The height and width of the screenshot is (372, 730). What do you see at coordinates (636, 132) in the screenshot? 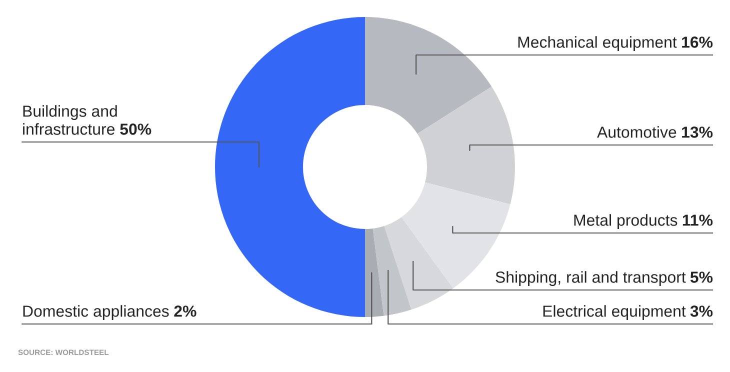
I see `slice-label: Automotive` at bounding box center [636, 132].